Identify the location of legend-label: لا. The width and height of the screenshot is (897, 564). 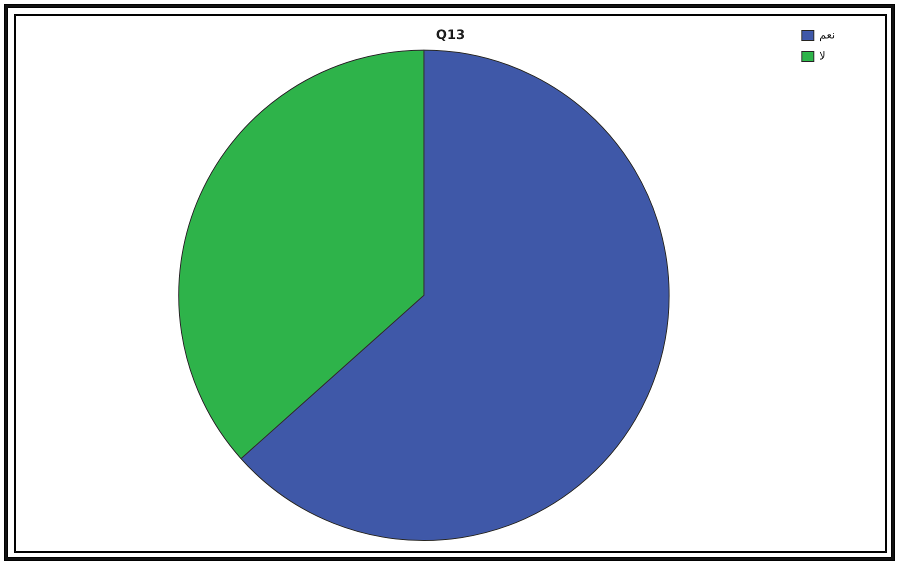
(822, 55).